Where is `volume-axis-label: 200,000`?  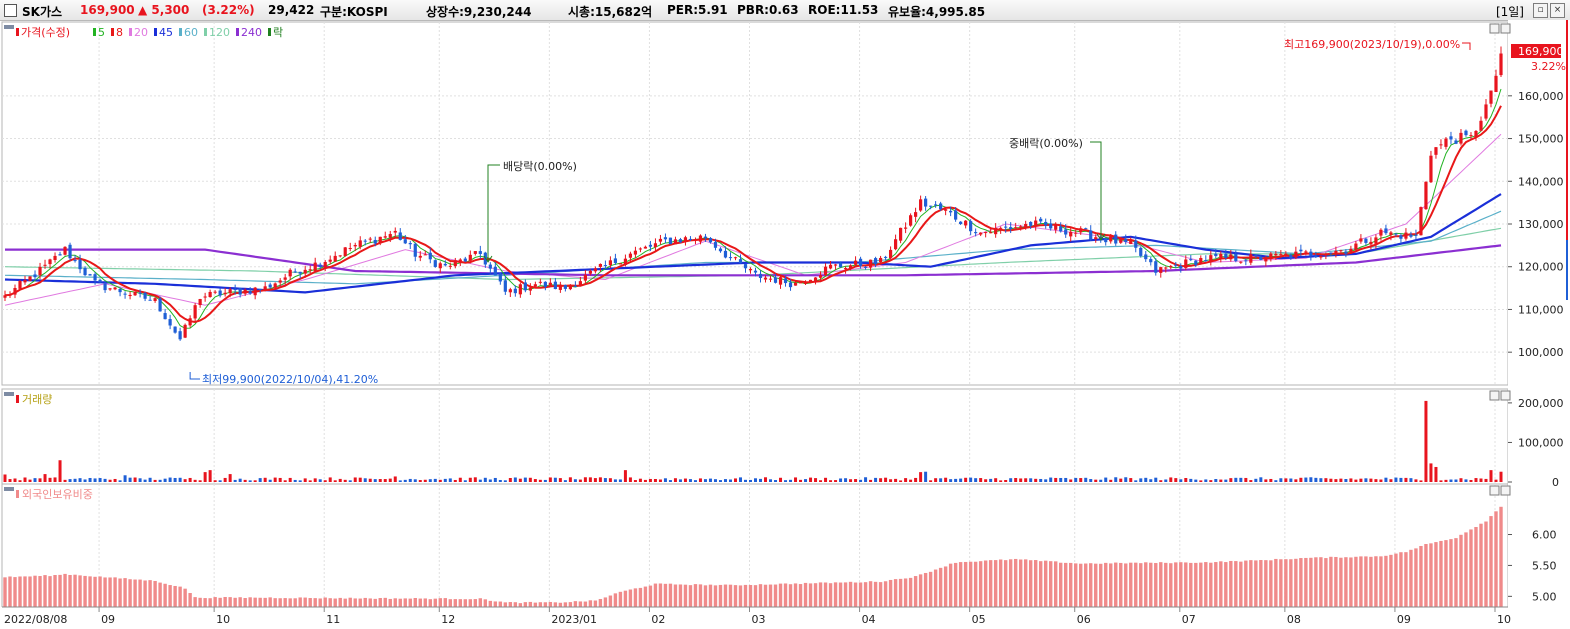 volume-axis-label: 200,000 is located at coordinates (1541, 403).